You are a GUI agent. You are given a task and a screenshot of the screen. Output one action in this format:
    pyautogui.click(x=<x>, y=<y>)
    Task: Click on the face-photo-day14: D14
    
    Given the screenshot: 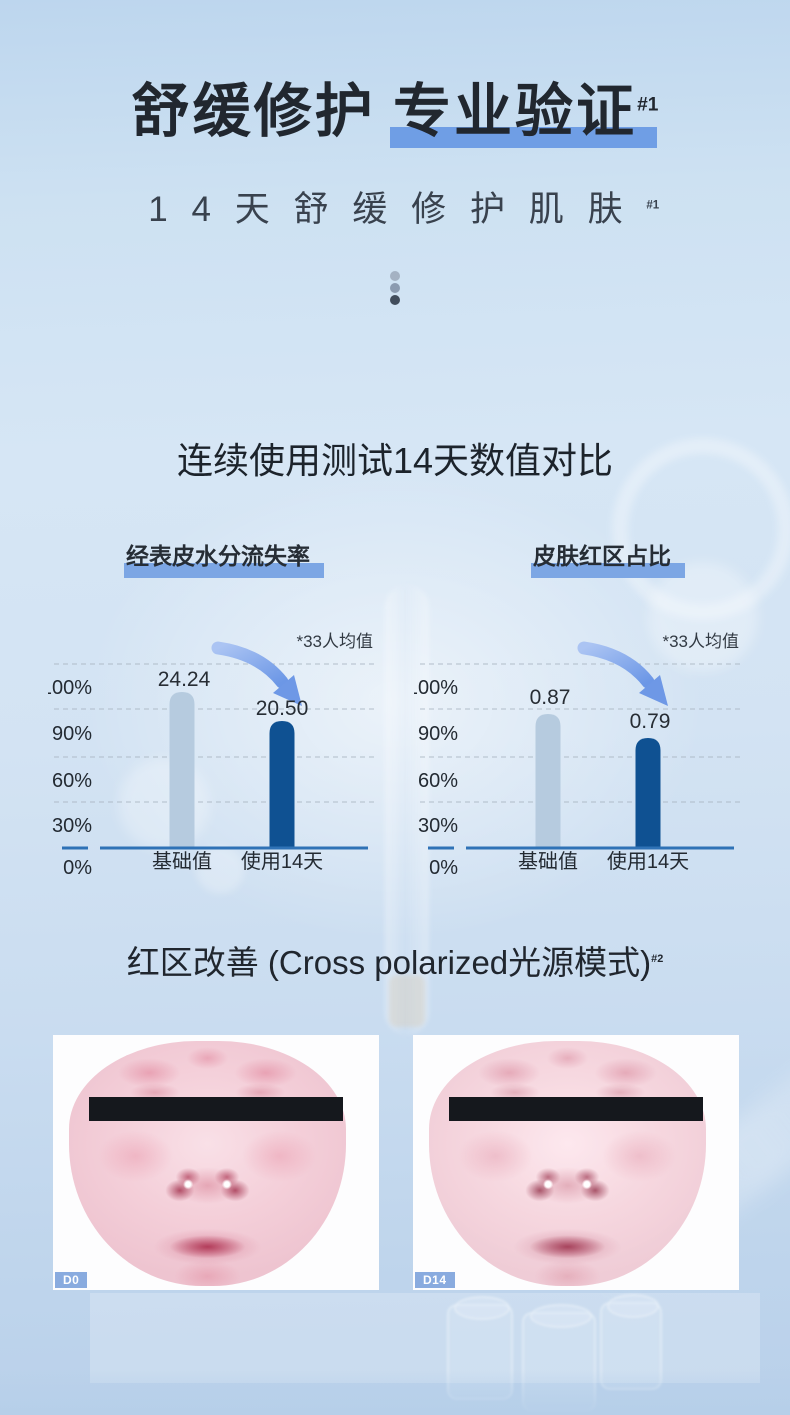 What is the action you would take?
    pyautogui.click(x=576, y=1162)
    